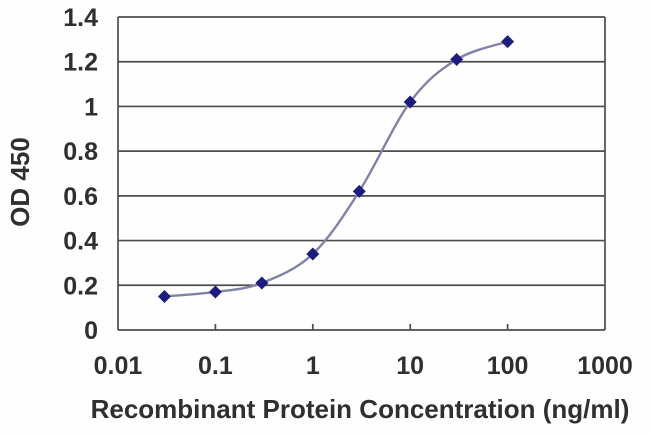  Describe the element at coordinates (80, 18) in the screenshot. I see `y-tick-label: 1.4` at that location.